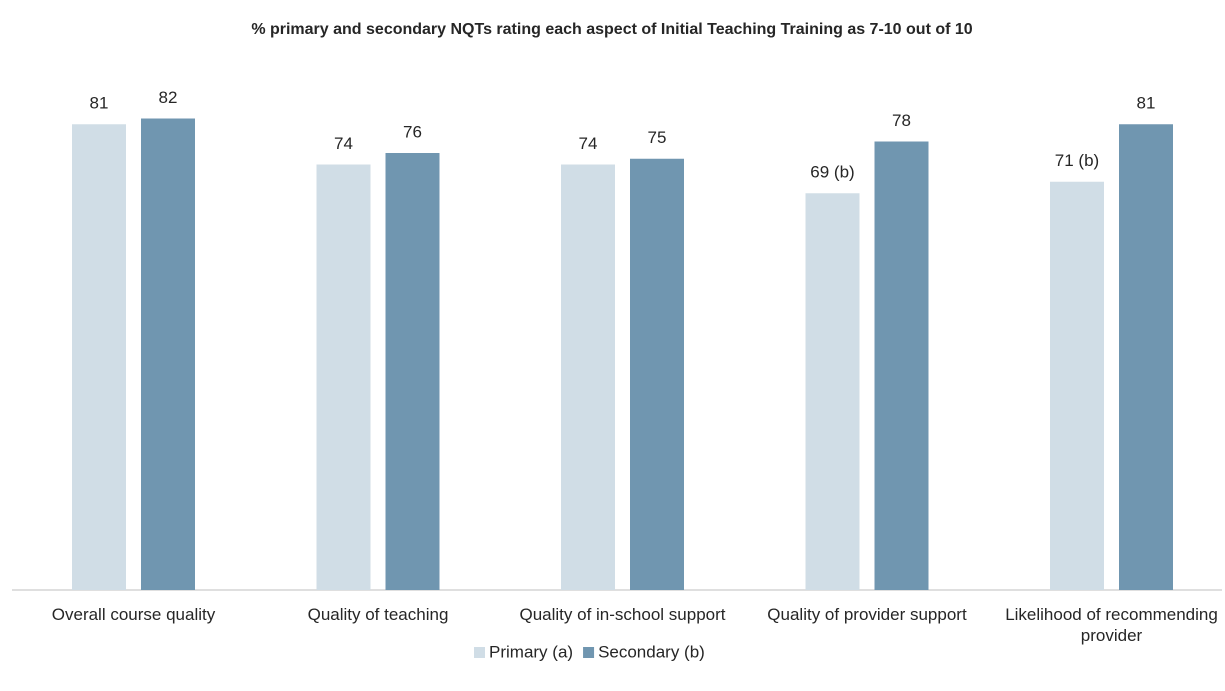  Describe the element at coordinates (531, 651) in the screenshot. I see `legend-label: Primary (a)` at that location.